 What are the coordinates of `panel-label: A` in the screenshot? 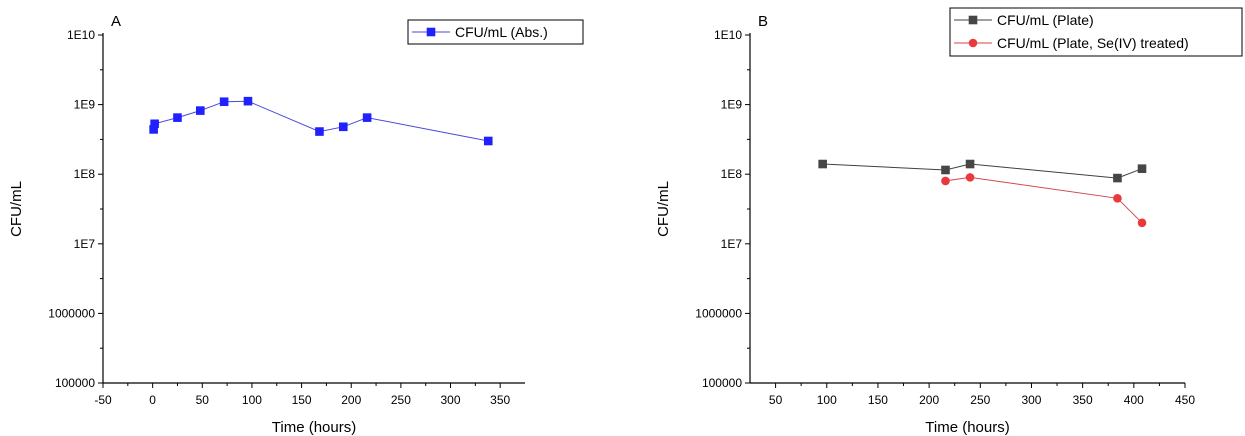 It's located at (116, 21).